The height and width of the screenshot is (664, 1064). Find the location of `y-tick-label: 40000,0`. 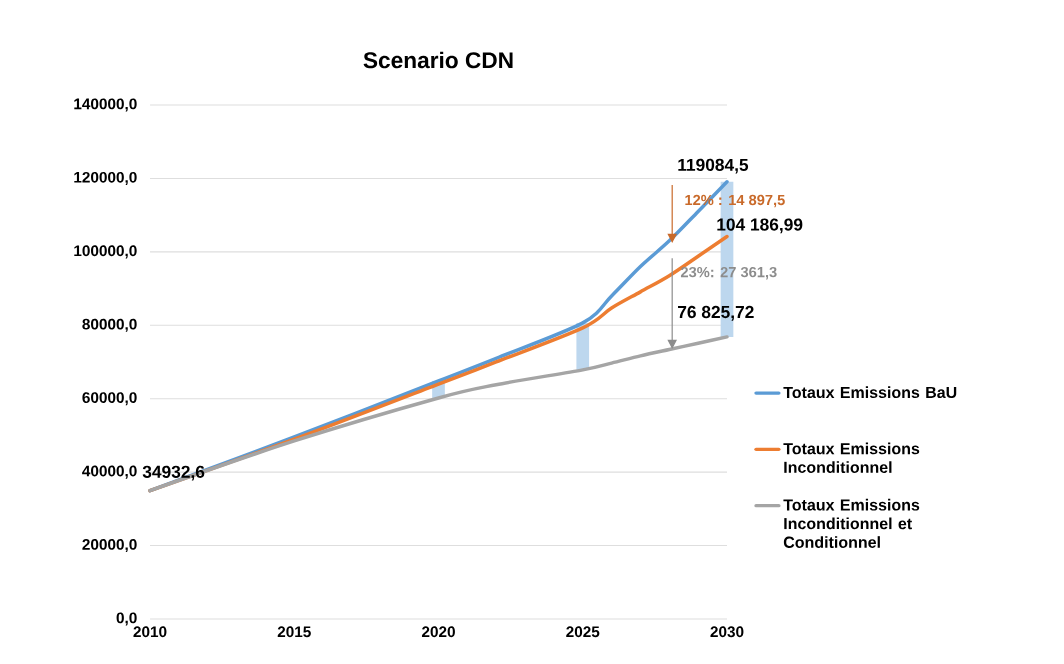

y-tick-label: 40000,0 is located at coordinates (109, 472).